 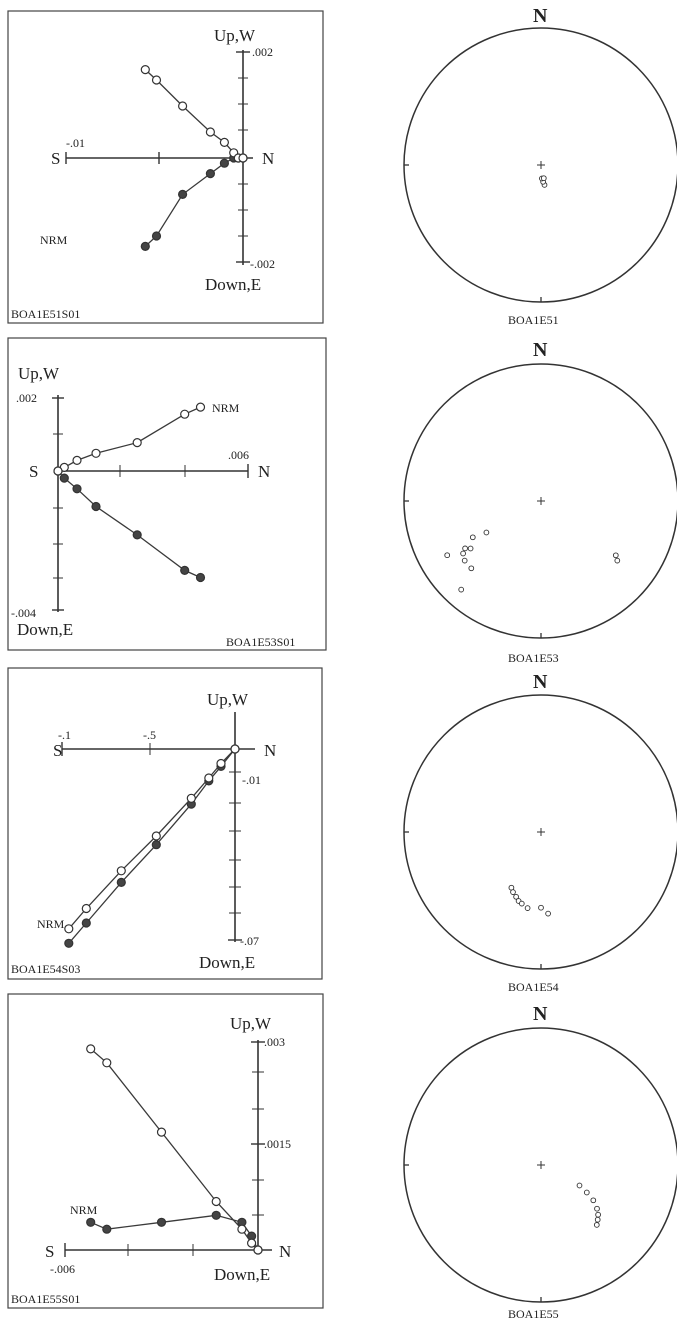 What do you see at coordinates (277, 1144) in the screenshot?
I see `vertical-mid-value-label: .0015` at bounding box center [277, 1144].